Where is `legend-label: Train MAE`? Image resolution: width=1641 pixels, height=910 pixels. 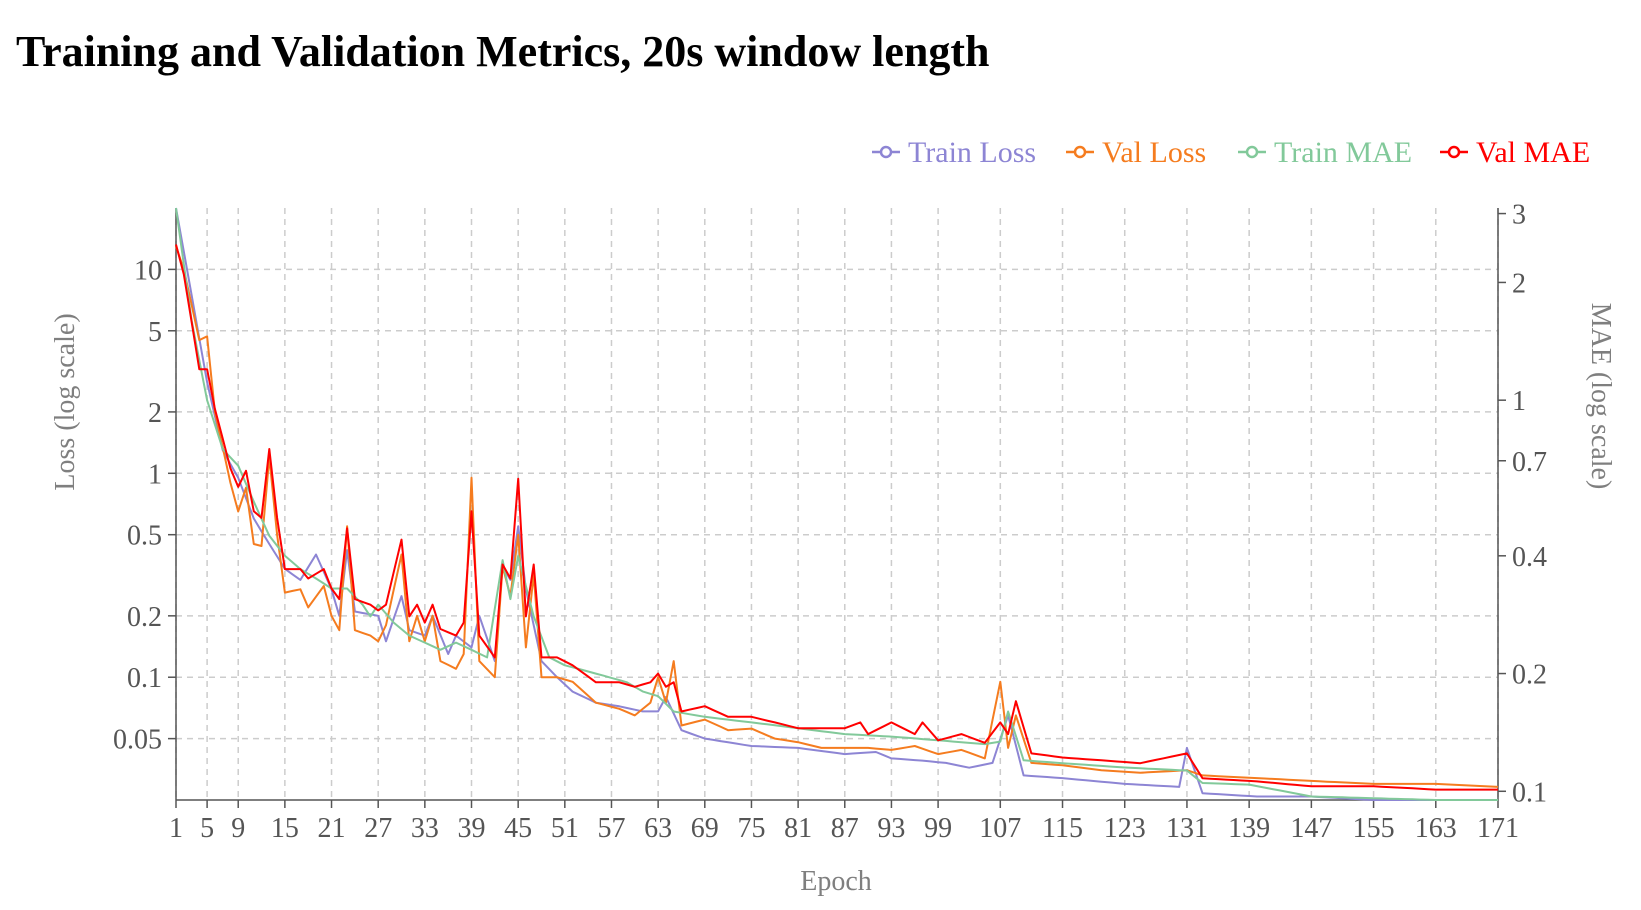 legend-label: Train MAE is located at coordinates (1343, 152).